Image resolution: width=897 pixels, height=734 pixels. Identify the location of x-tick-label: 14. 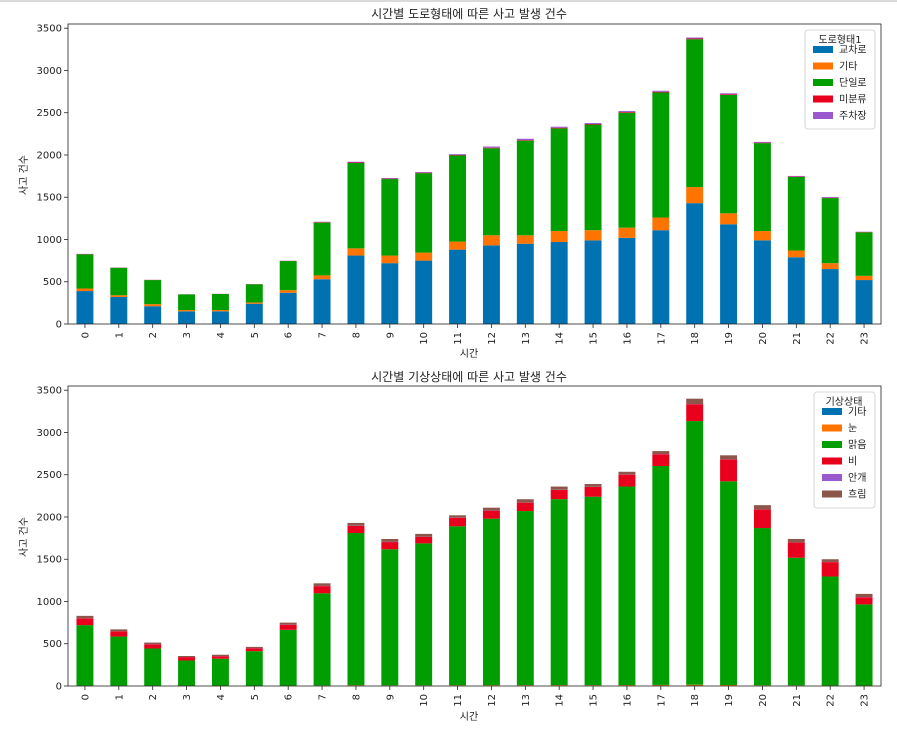
(560, 338).